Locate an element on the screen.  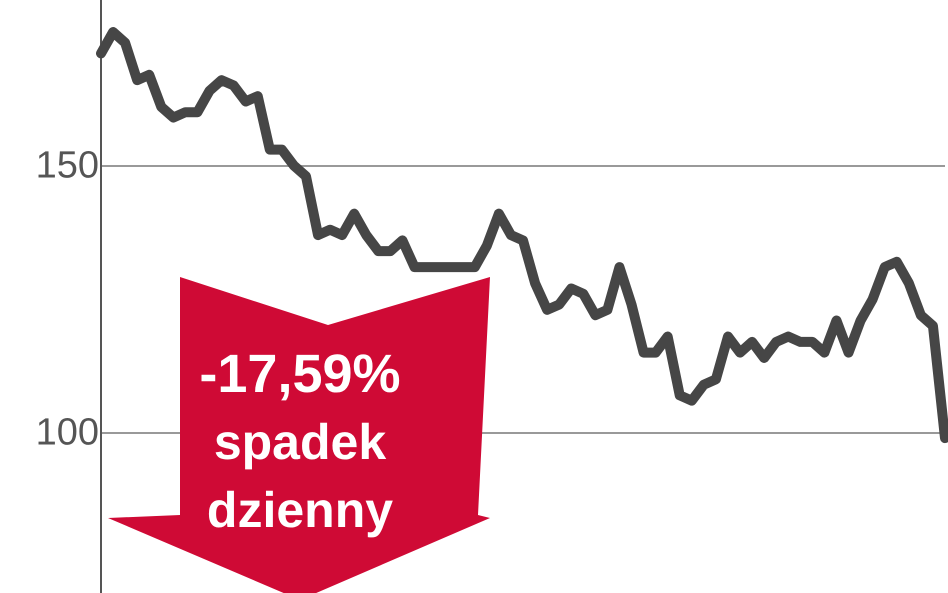
y-tick-label: 100 is located at coordinates (67, 433).